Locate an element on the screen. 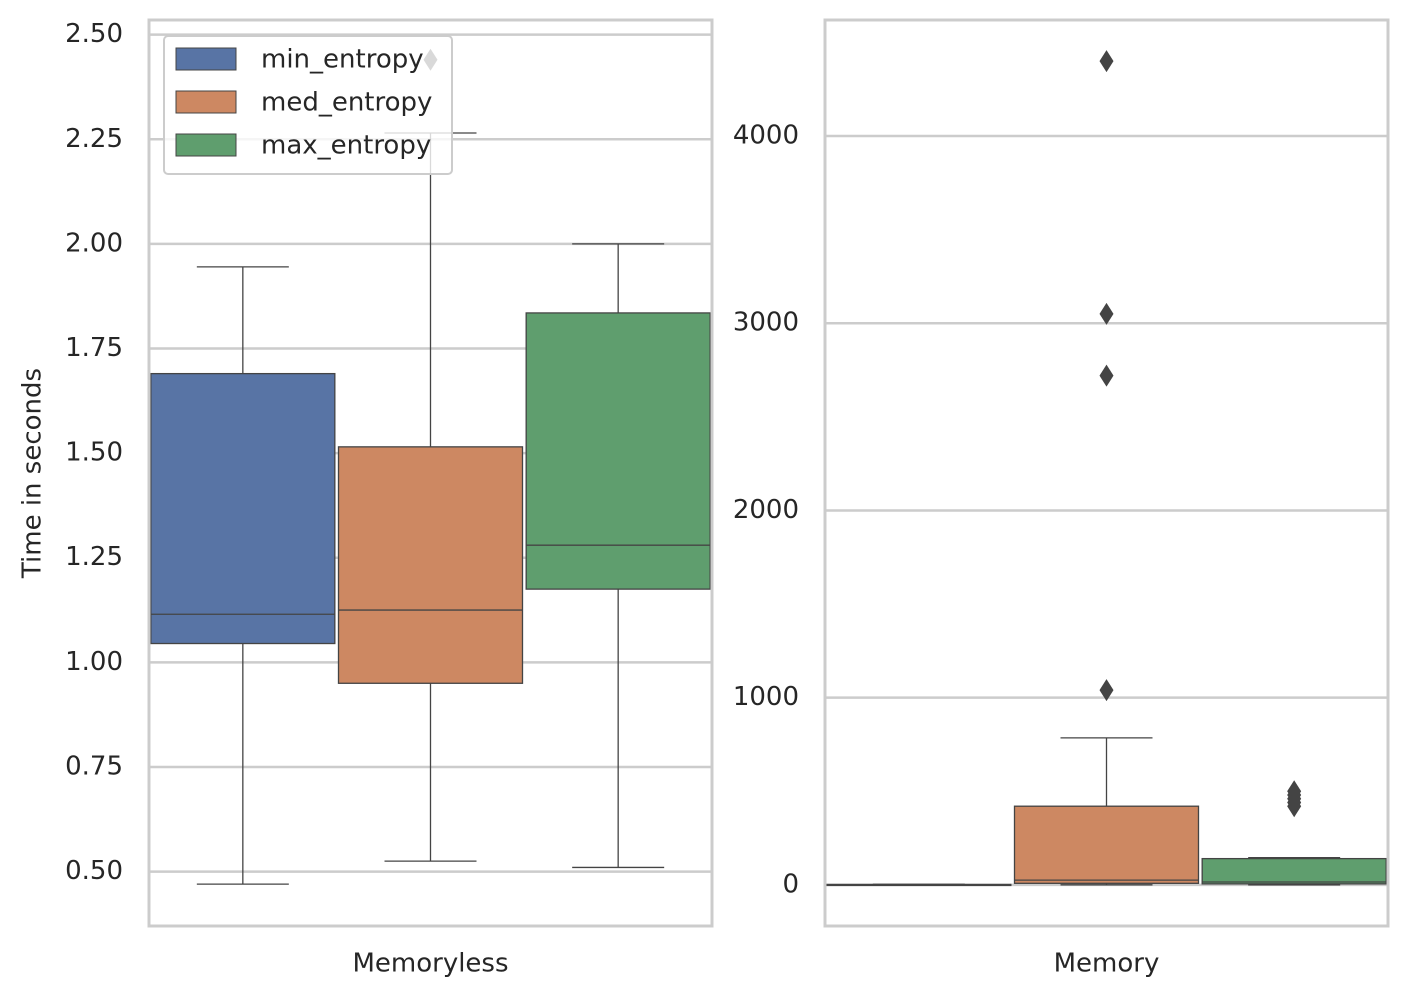  x-axis-label: Memoryless is located at coordinates (430, 964).